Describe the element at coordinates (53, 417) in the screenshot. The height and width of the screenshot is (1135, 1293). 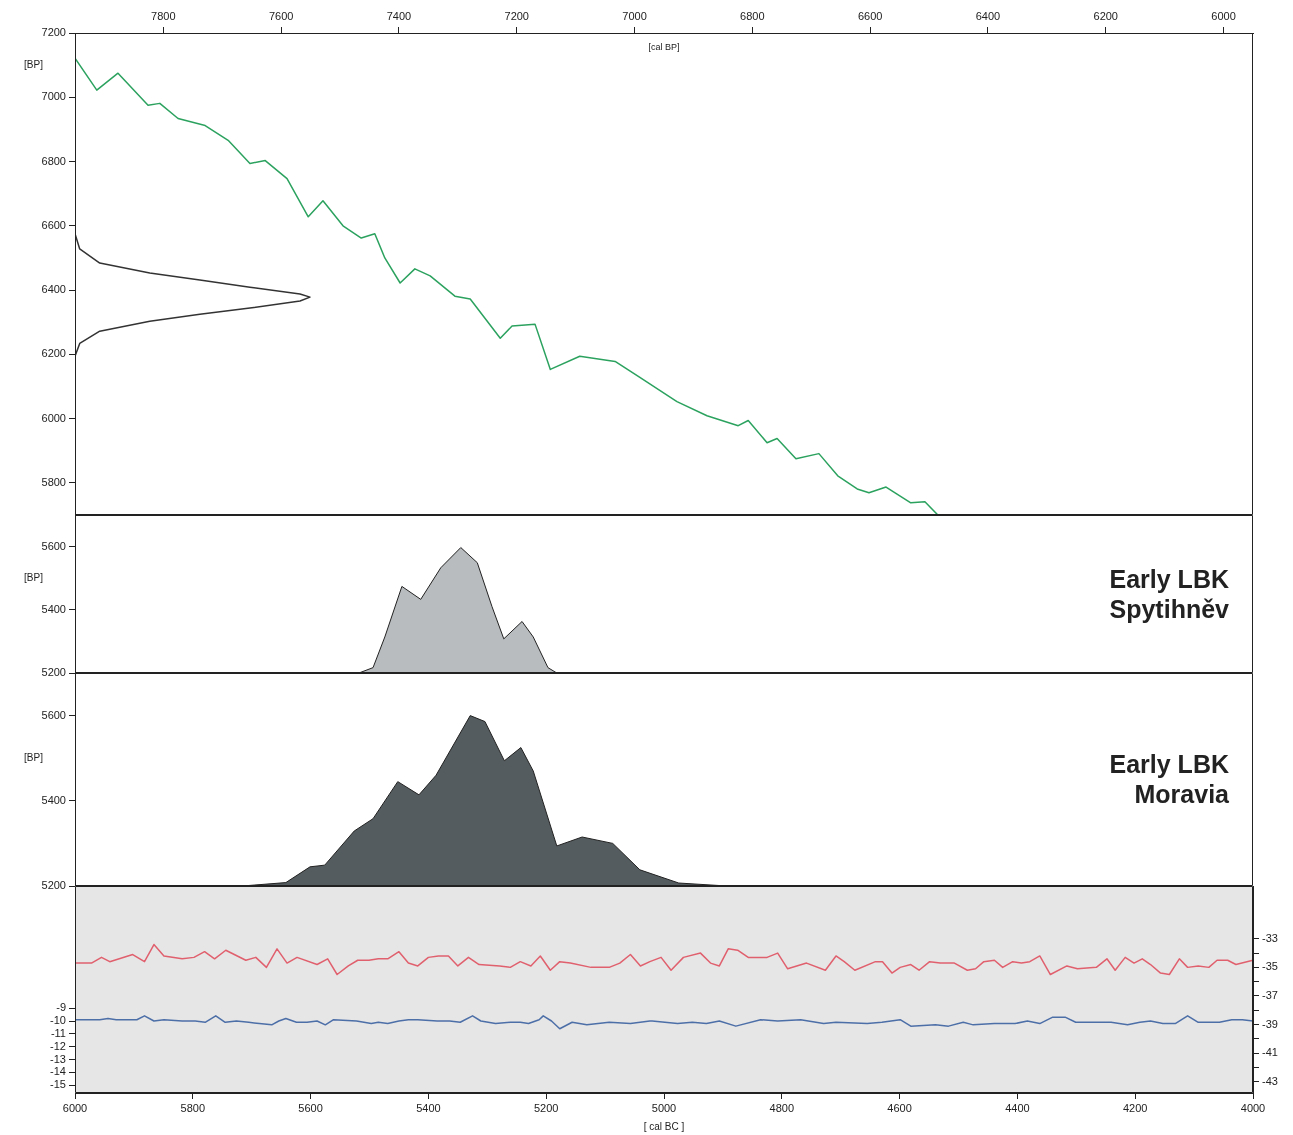
I see `y-tick-label: 6000` at that location.